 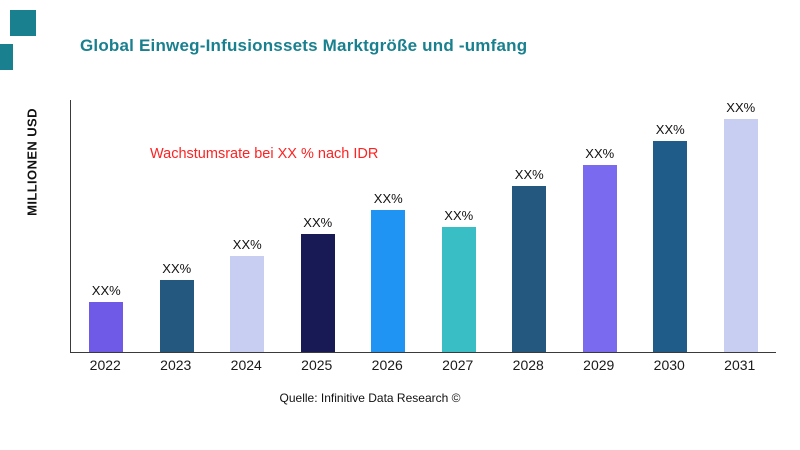 What do you see at coordinates (670, 246) in the screenshot?
I see `bar-2030` at bounding box center [670, 246].